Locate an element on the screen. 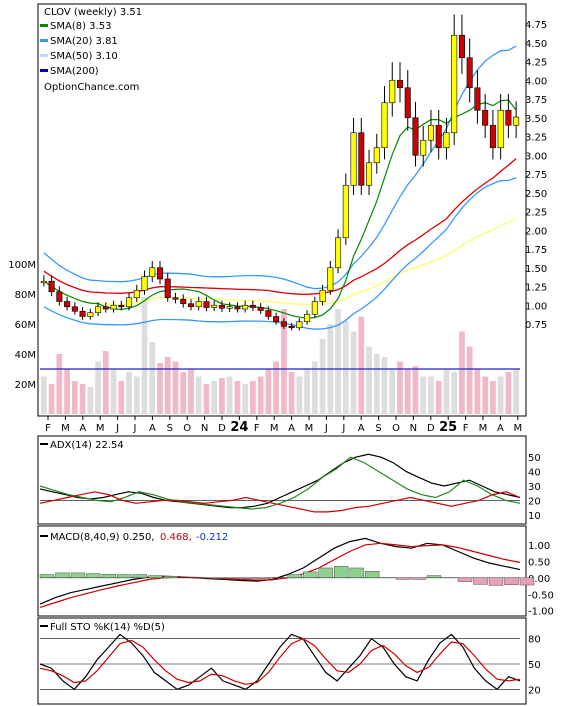 This screenshot has height=706, width=566. price-tick-label: 1.25 is located at coordinates (536, 288).